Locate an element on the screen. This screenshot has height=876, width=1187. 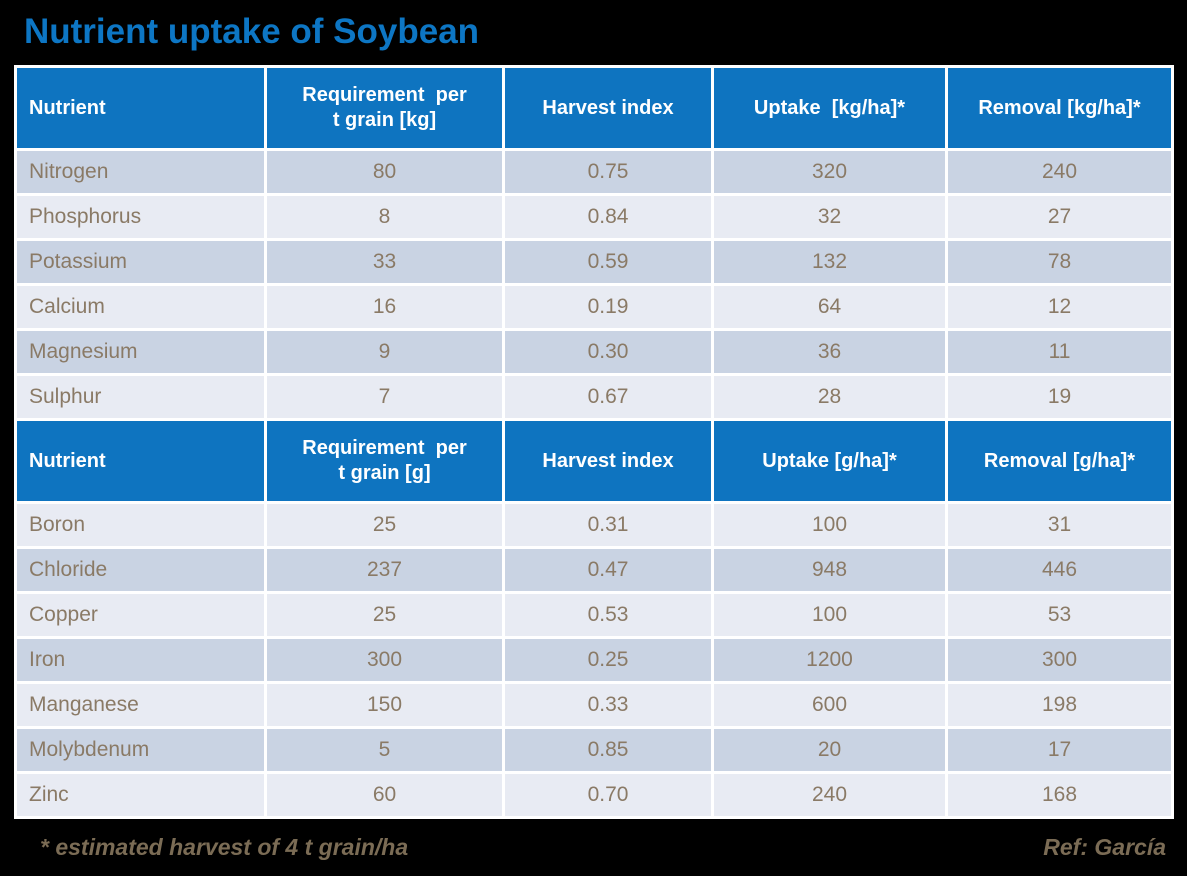
value-cell: 0.84 is located at coordinates (608, 217).